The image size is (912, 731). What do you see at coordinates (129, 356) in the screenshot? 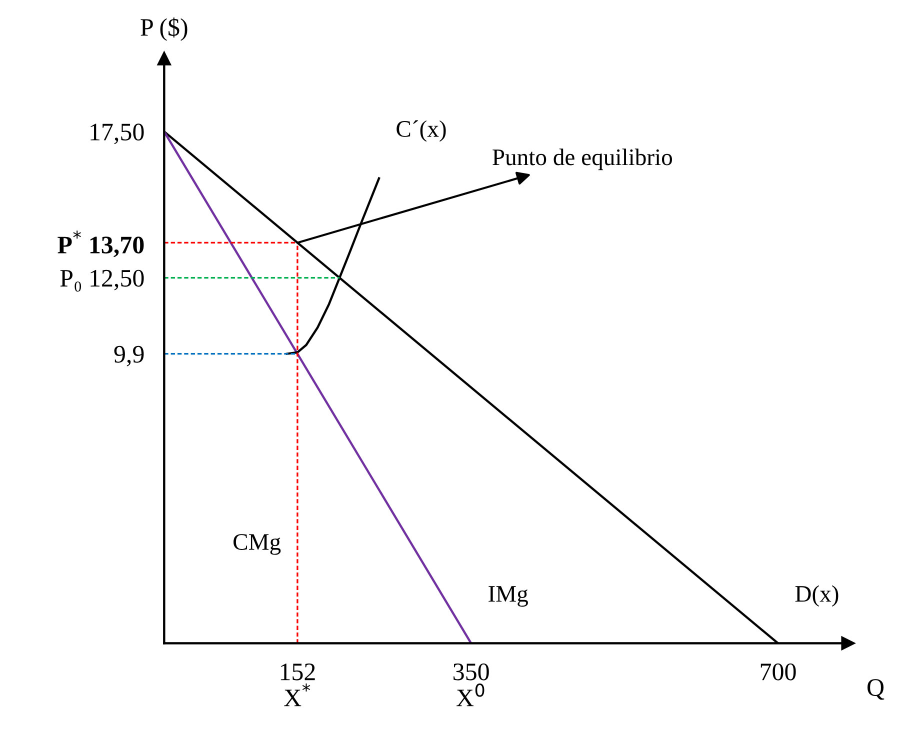
I see `y-tick-label: 9,9` at bounding box center [129, 356].